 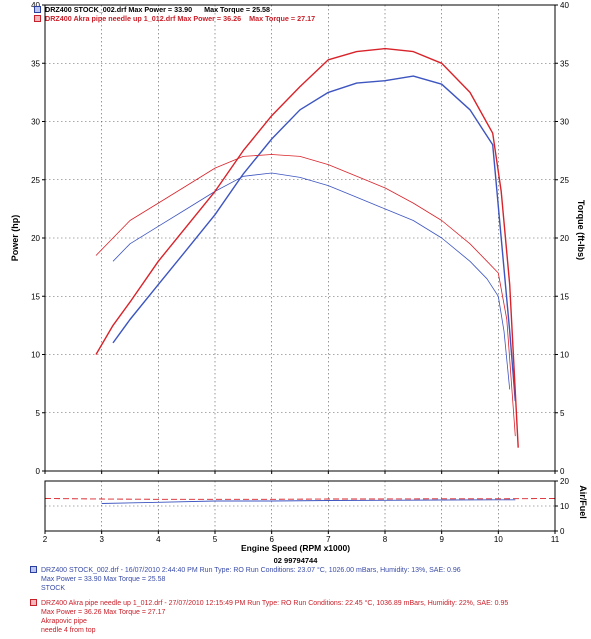 What do you see at coordinates (37, 18) in the screenshot?
I see `swatch-akra` at bounding box center [37, 18].